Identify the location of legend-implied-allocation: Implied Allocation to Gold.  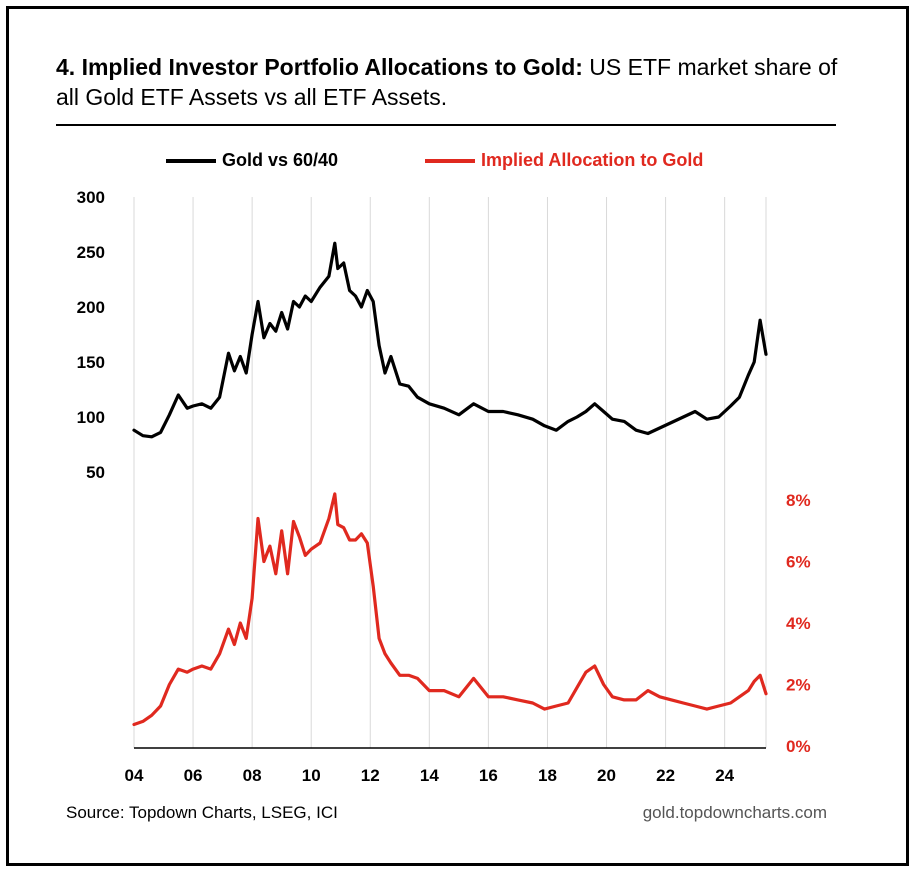
(564, 160).